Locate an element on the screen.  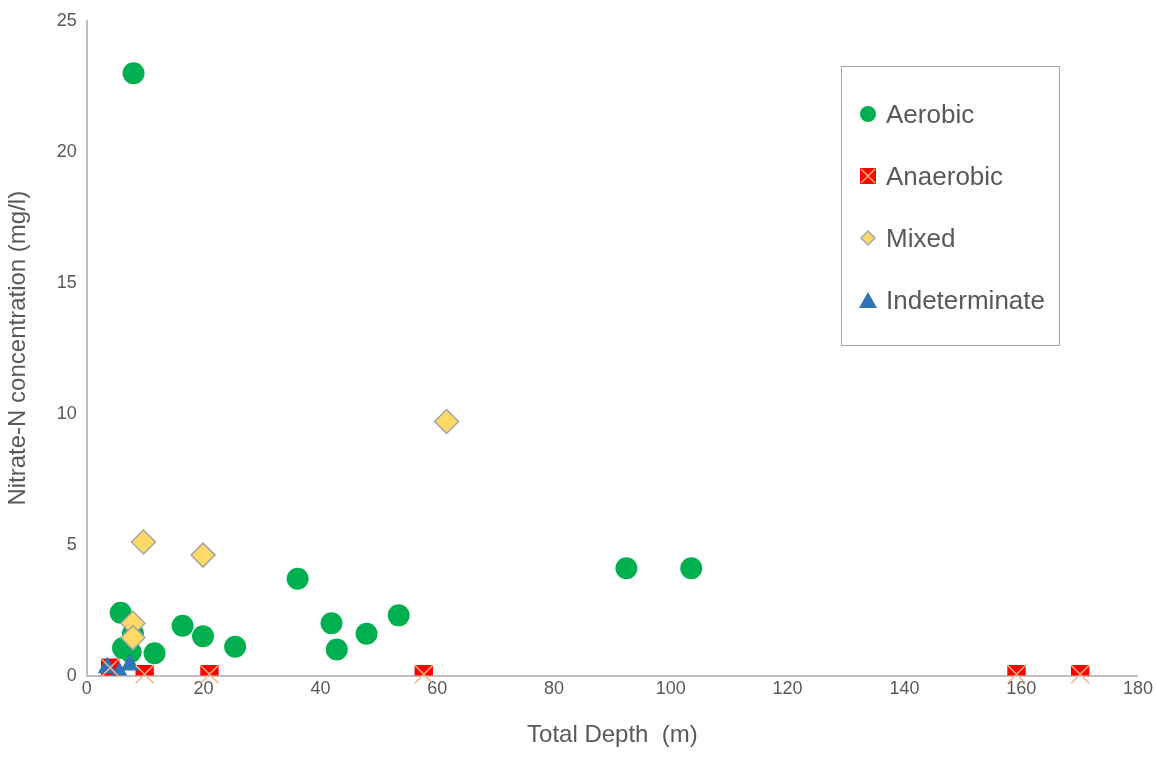
x-tick-label: 100 is located at coordinates (670, 688).